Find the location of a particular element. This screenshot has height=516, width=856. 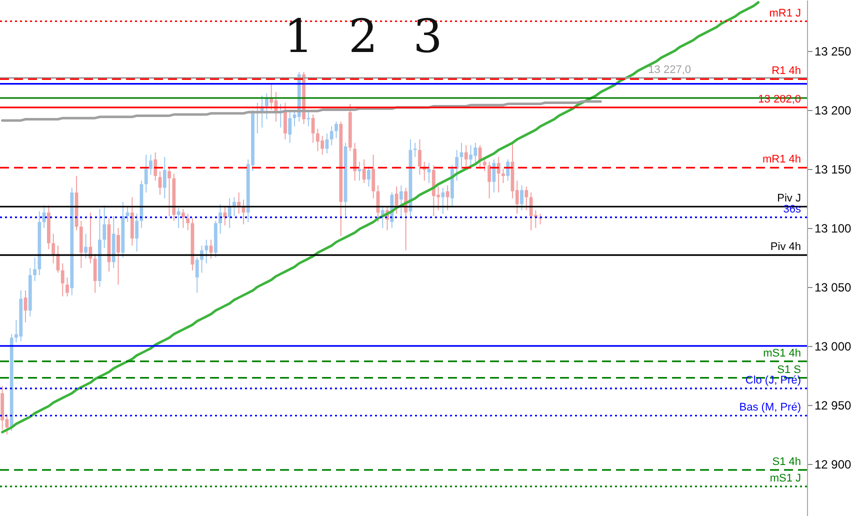

ref-line-label: R1 4h is located at coordinates (786, 71).